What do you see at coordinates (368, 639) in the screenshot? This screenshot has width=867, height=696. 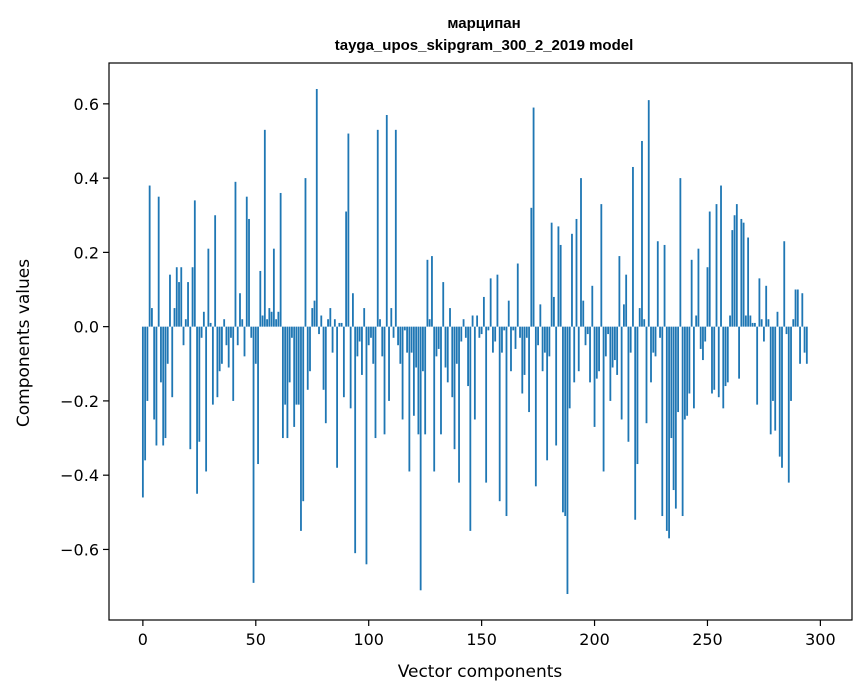 I see `x-tick-label: 100` at bounding box center [368, 639].